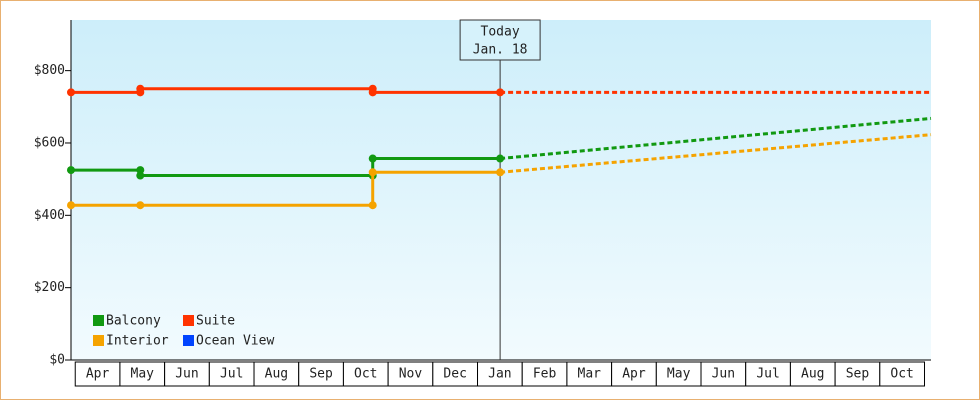 This screenshot has height=400, width=980. I want to click on legend-label: Suite, so click(215, 321).